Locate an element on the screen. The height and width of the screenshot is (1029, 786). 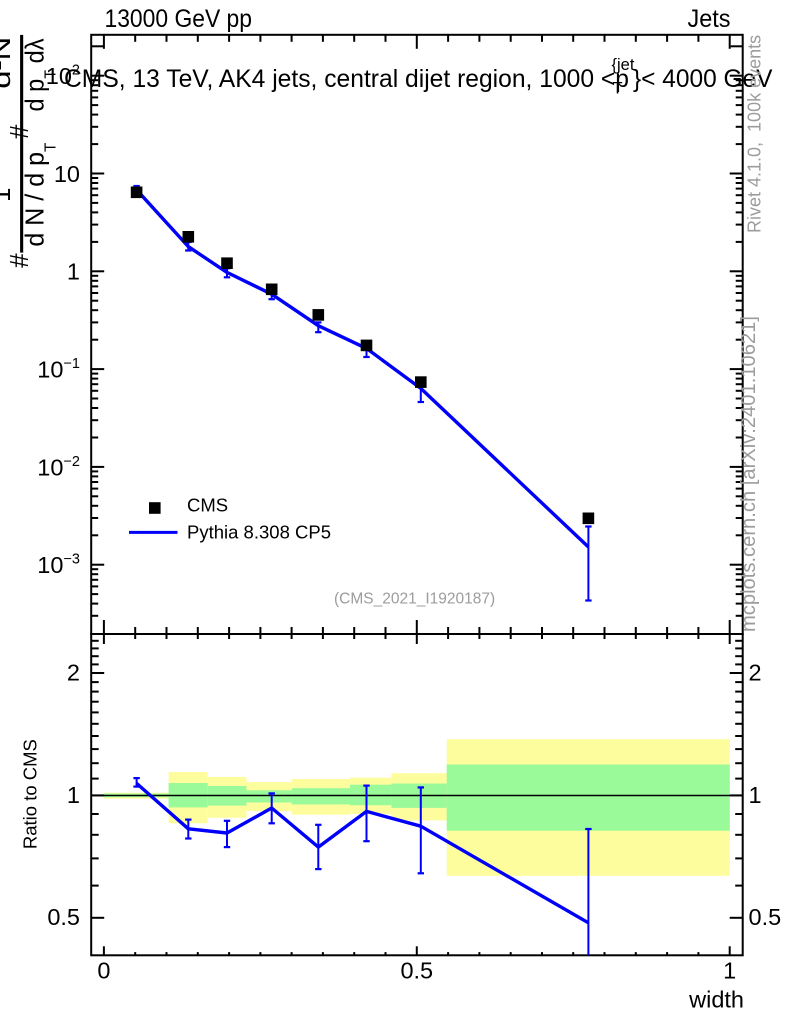
svg-text: width is located at coordinates (716, 1000).